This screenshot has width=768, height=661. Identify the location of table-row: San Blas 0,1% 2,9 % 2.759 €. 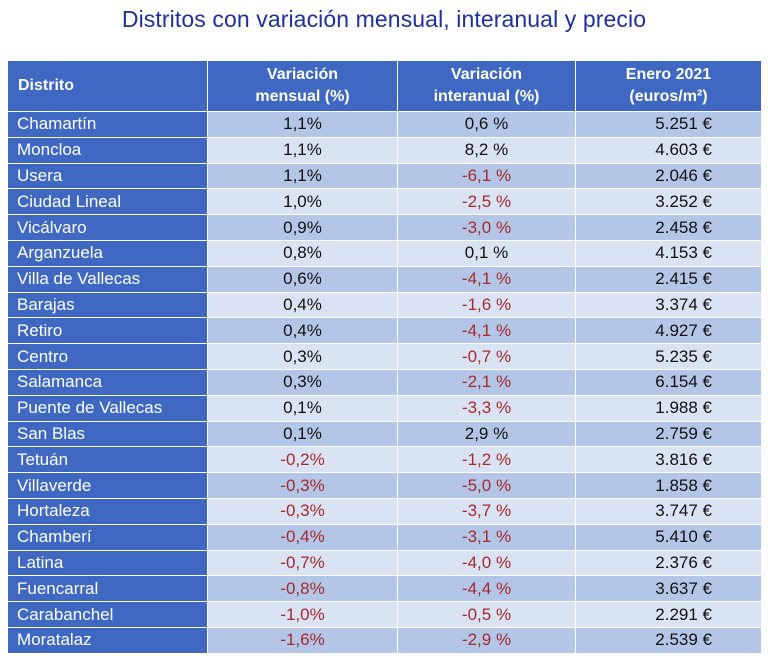
(384, 434).